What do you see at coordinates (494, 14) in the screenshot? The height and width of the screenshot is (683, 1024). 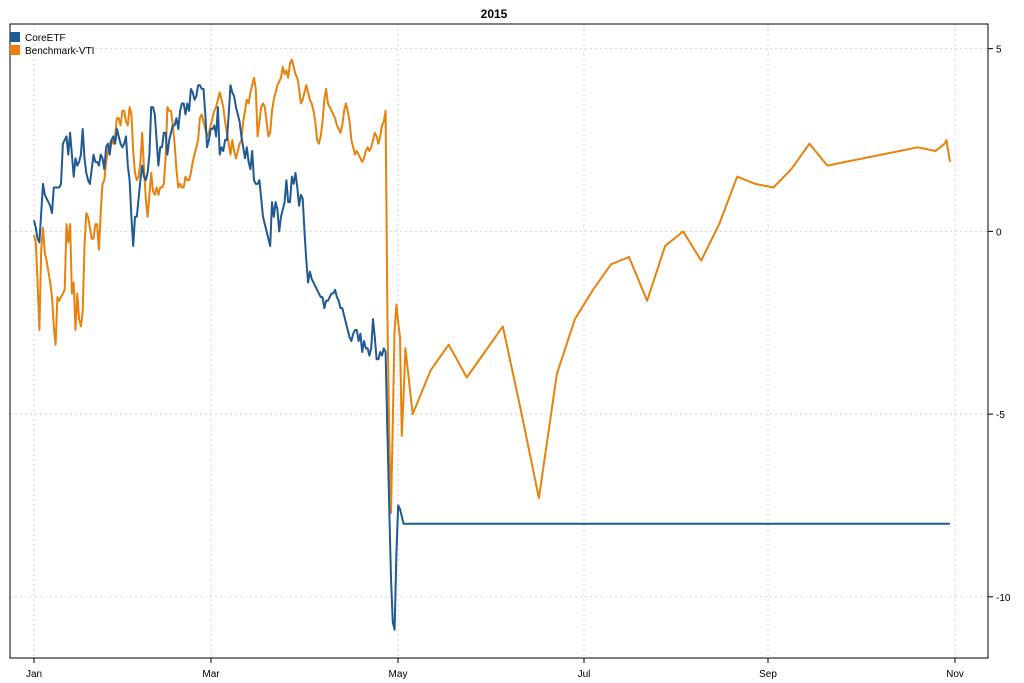 I see `chart-title: 2015` at bounding box center [494, 14].